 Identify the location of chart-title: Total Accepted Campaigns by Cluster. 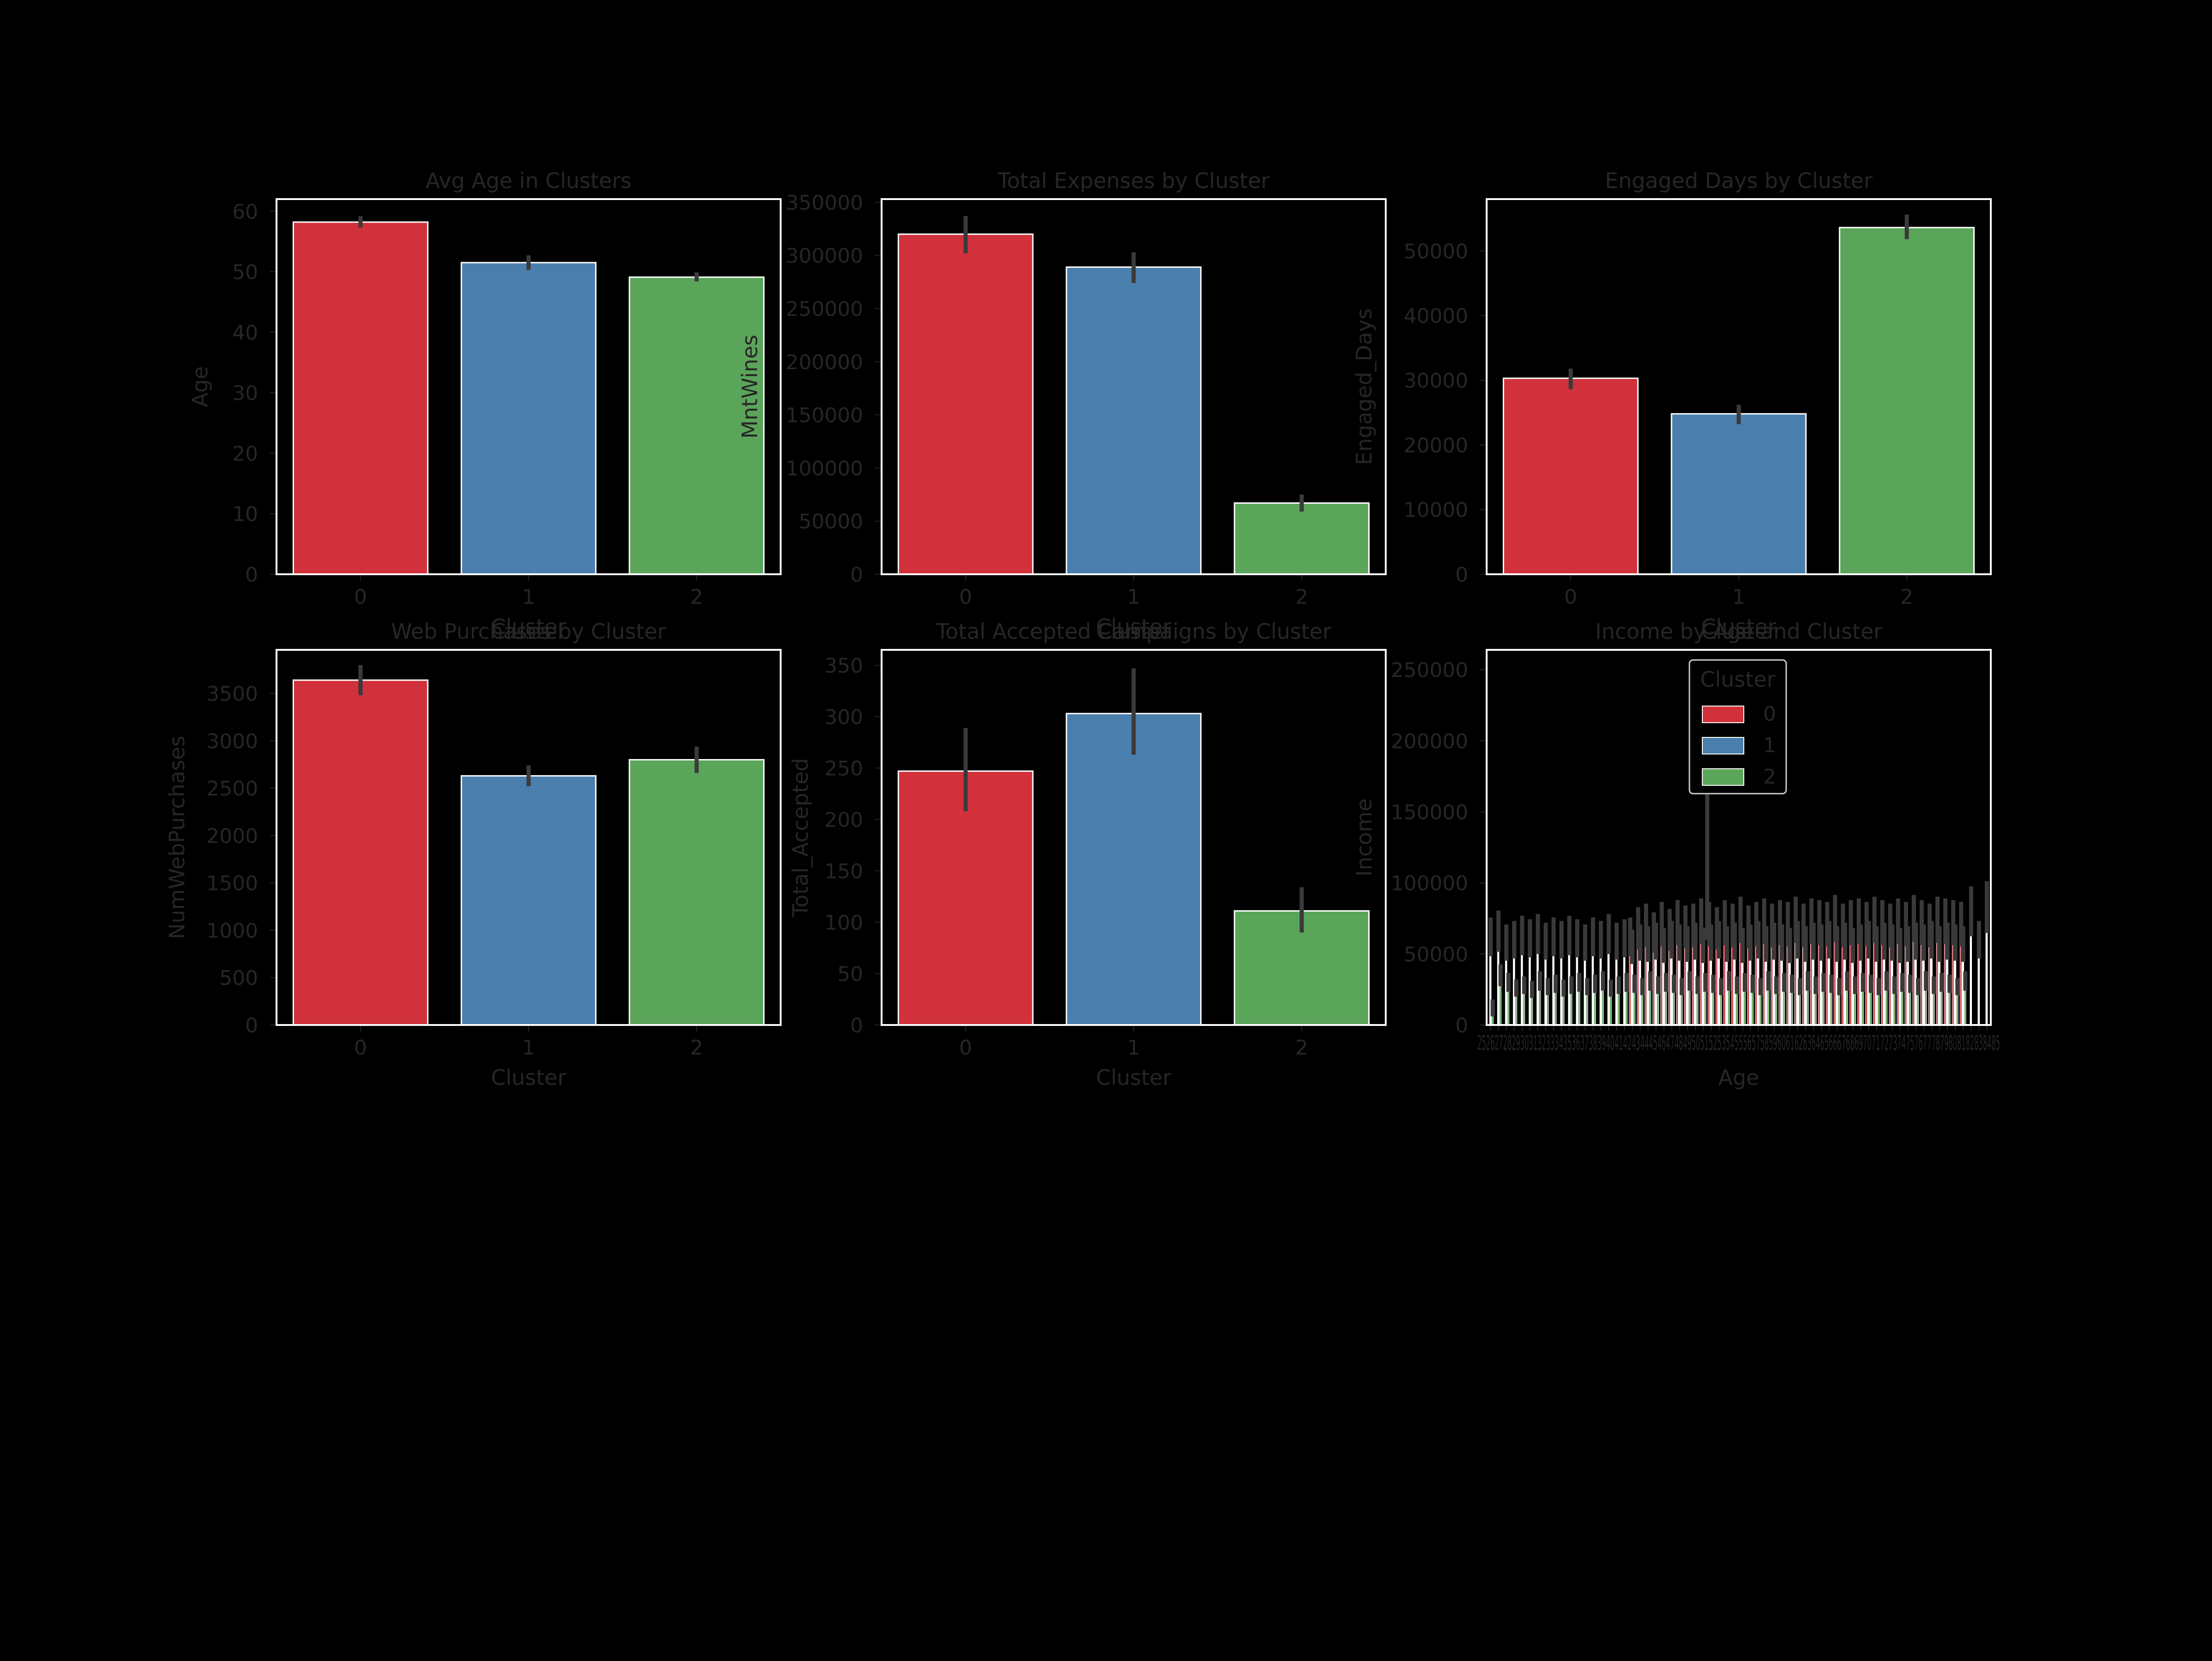
(1133, 631).